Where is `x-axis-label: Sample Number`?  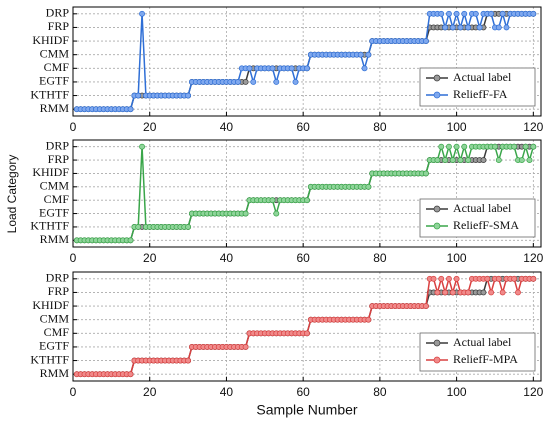
x-axis-label: Sample Number is located at coordinates (306, 410).